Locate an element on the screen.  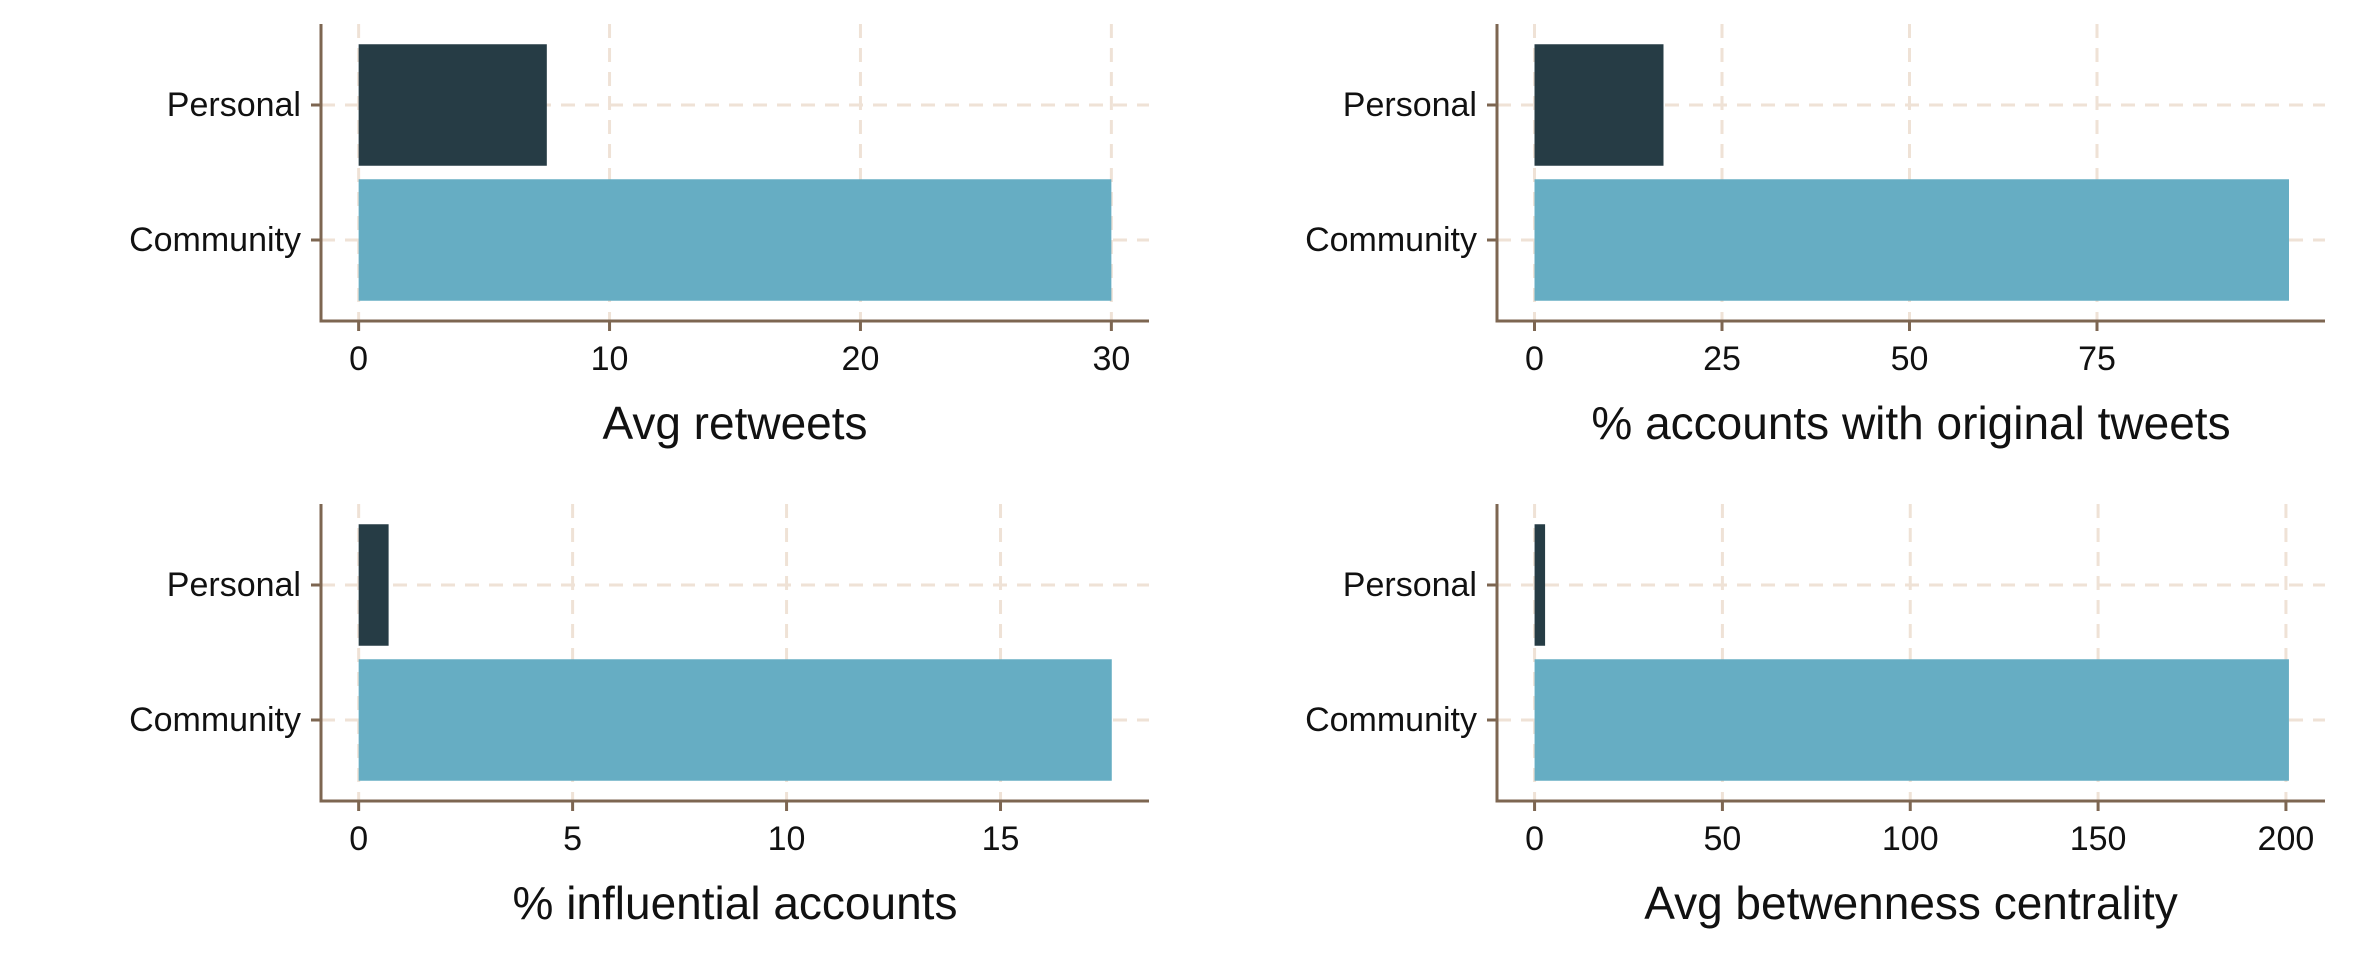
x-axis-title: % influential accounts is located at coordinates (735, 903).